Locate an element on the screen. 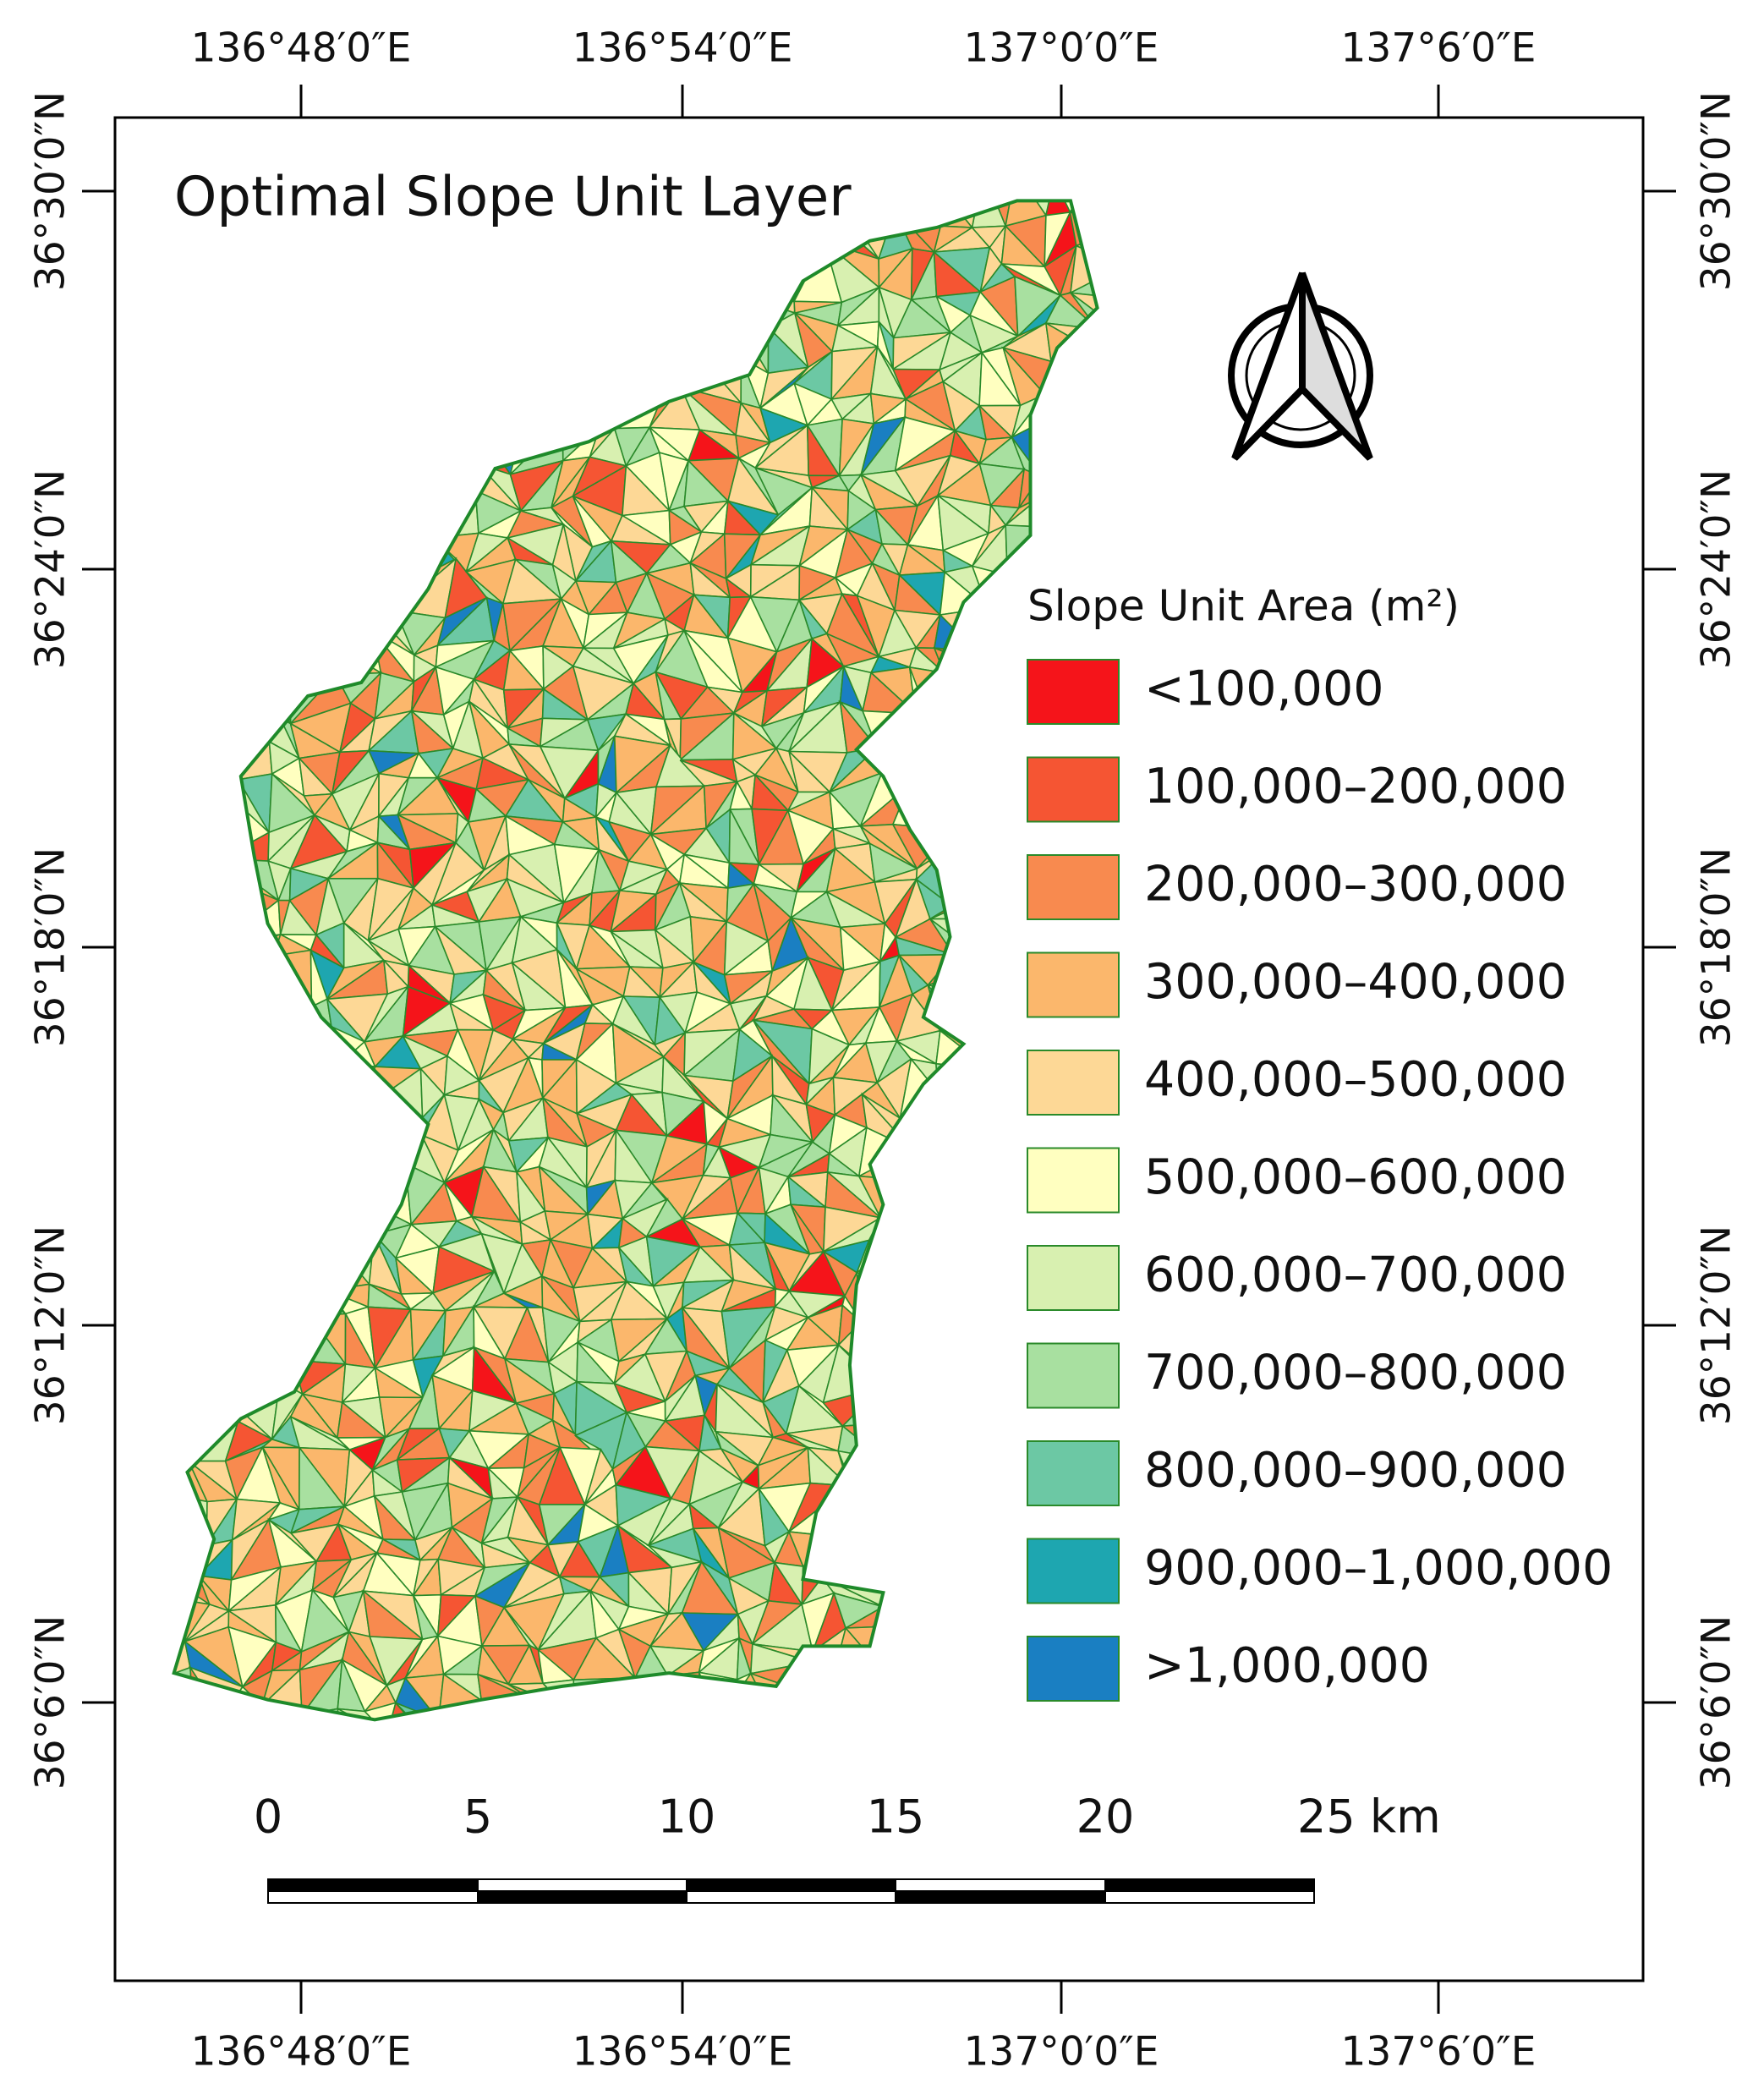 This screenshot has width=1753, height=2100. legend-label: 100,000–200,000 is located at coordinates (1355, 786).